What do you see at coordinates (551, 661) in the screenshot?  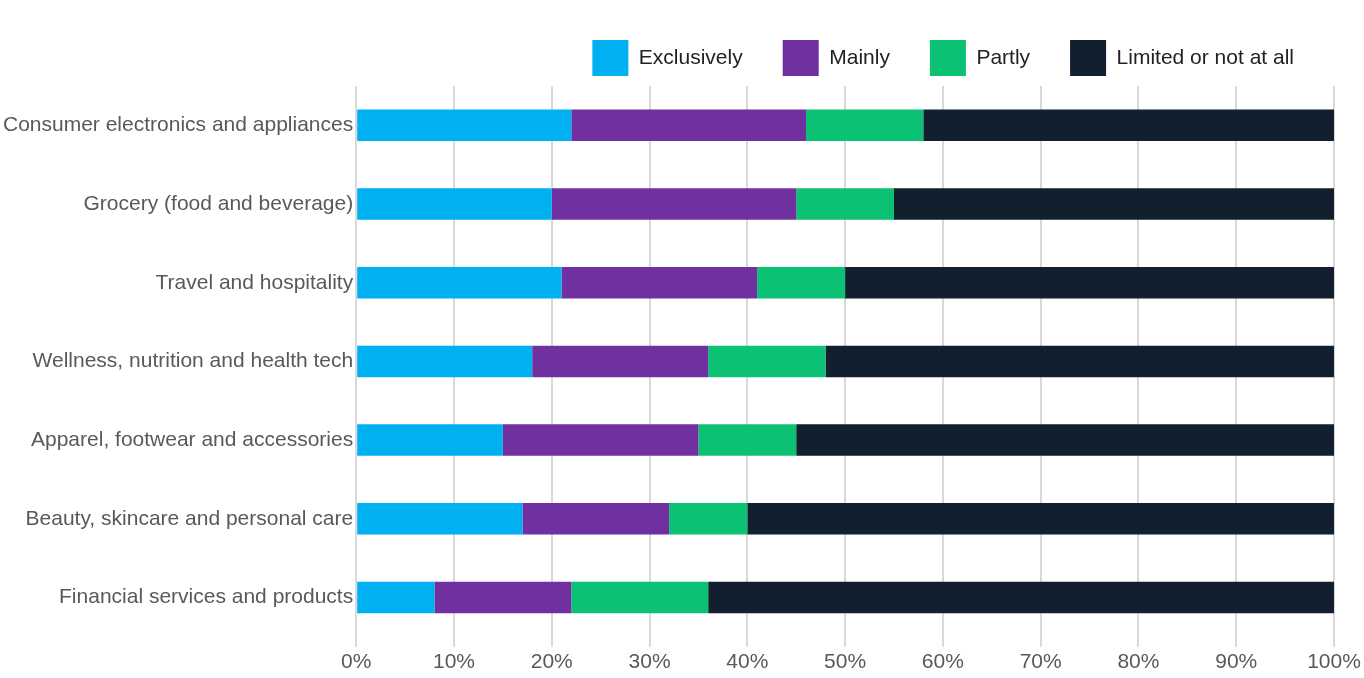 I see `x-tick-label: 20%` at bounding box center [551, 661].